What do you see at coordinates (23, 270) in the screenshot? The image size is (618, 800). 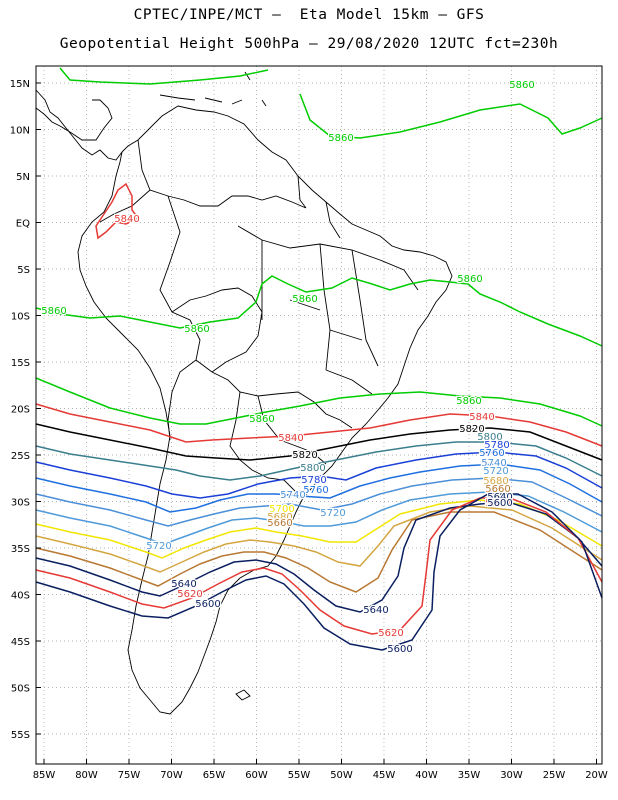 I see `lat-tick-label: 5S` at bounding box center [23, 270].